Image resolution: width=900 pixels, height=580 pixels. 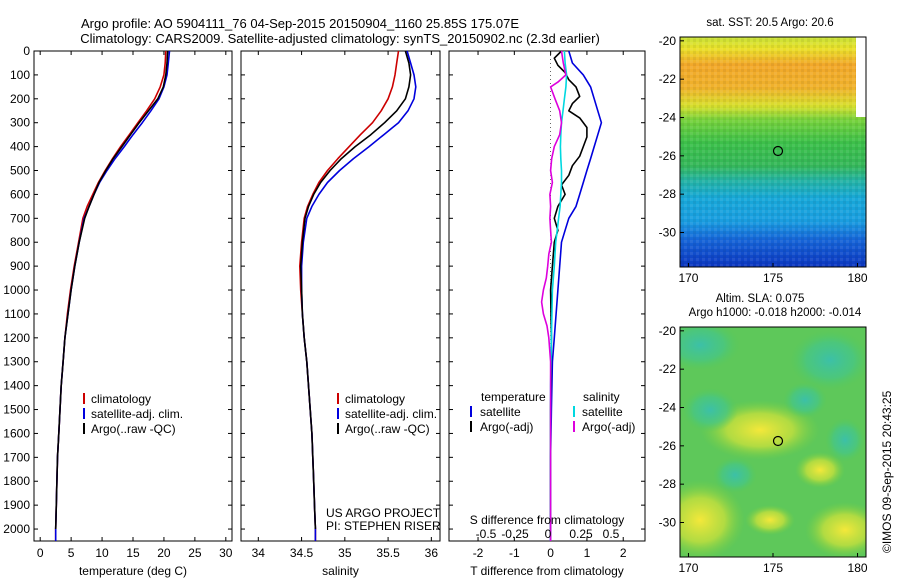 I want to click on series-line-climatology, so click(x=110, y=295).